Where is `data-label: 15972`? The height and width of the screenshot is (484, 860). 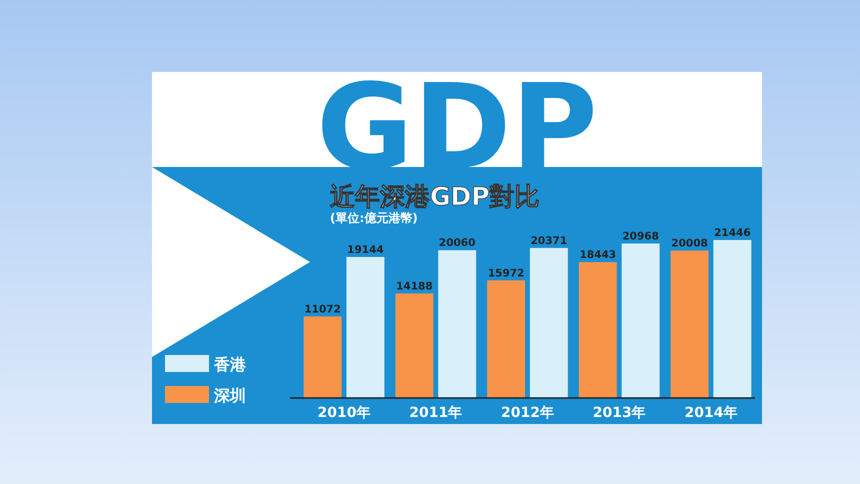
data-label: 15972 is located at coordinates (506, 273).